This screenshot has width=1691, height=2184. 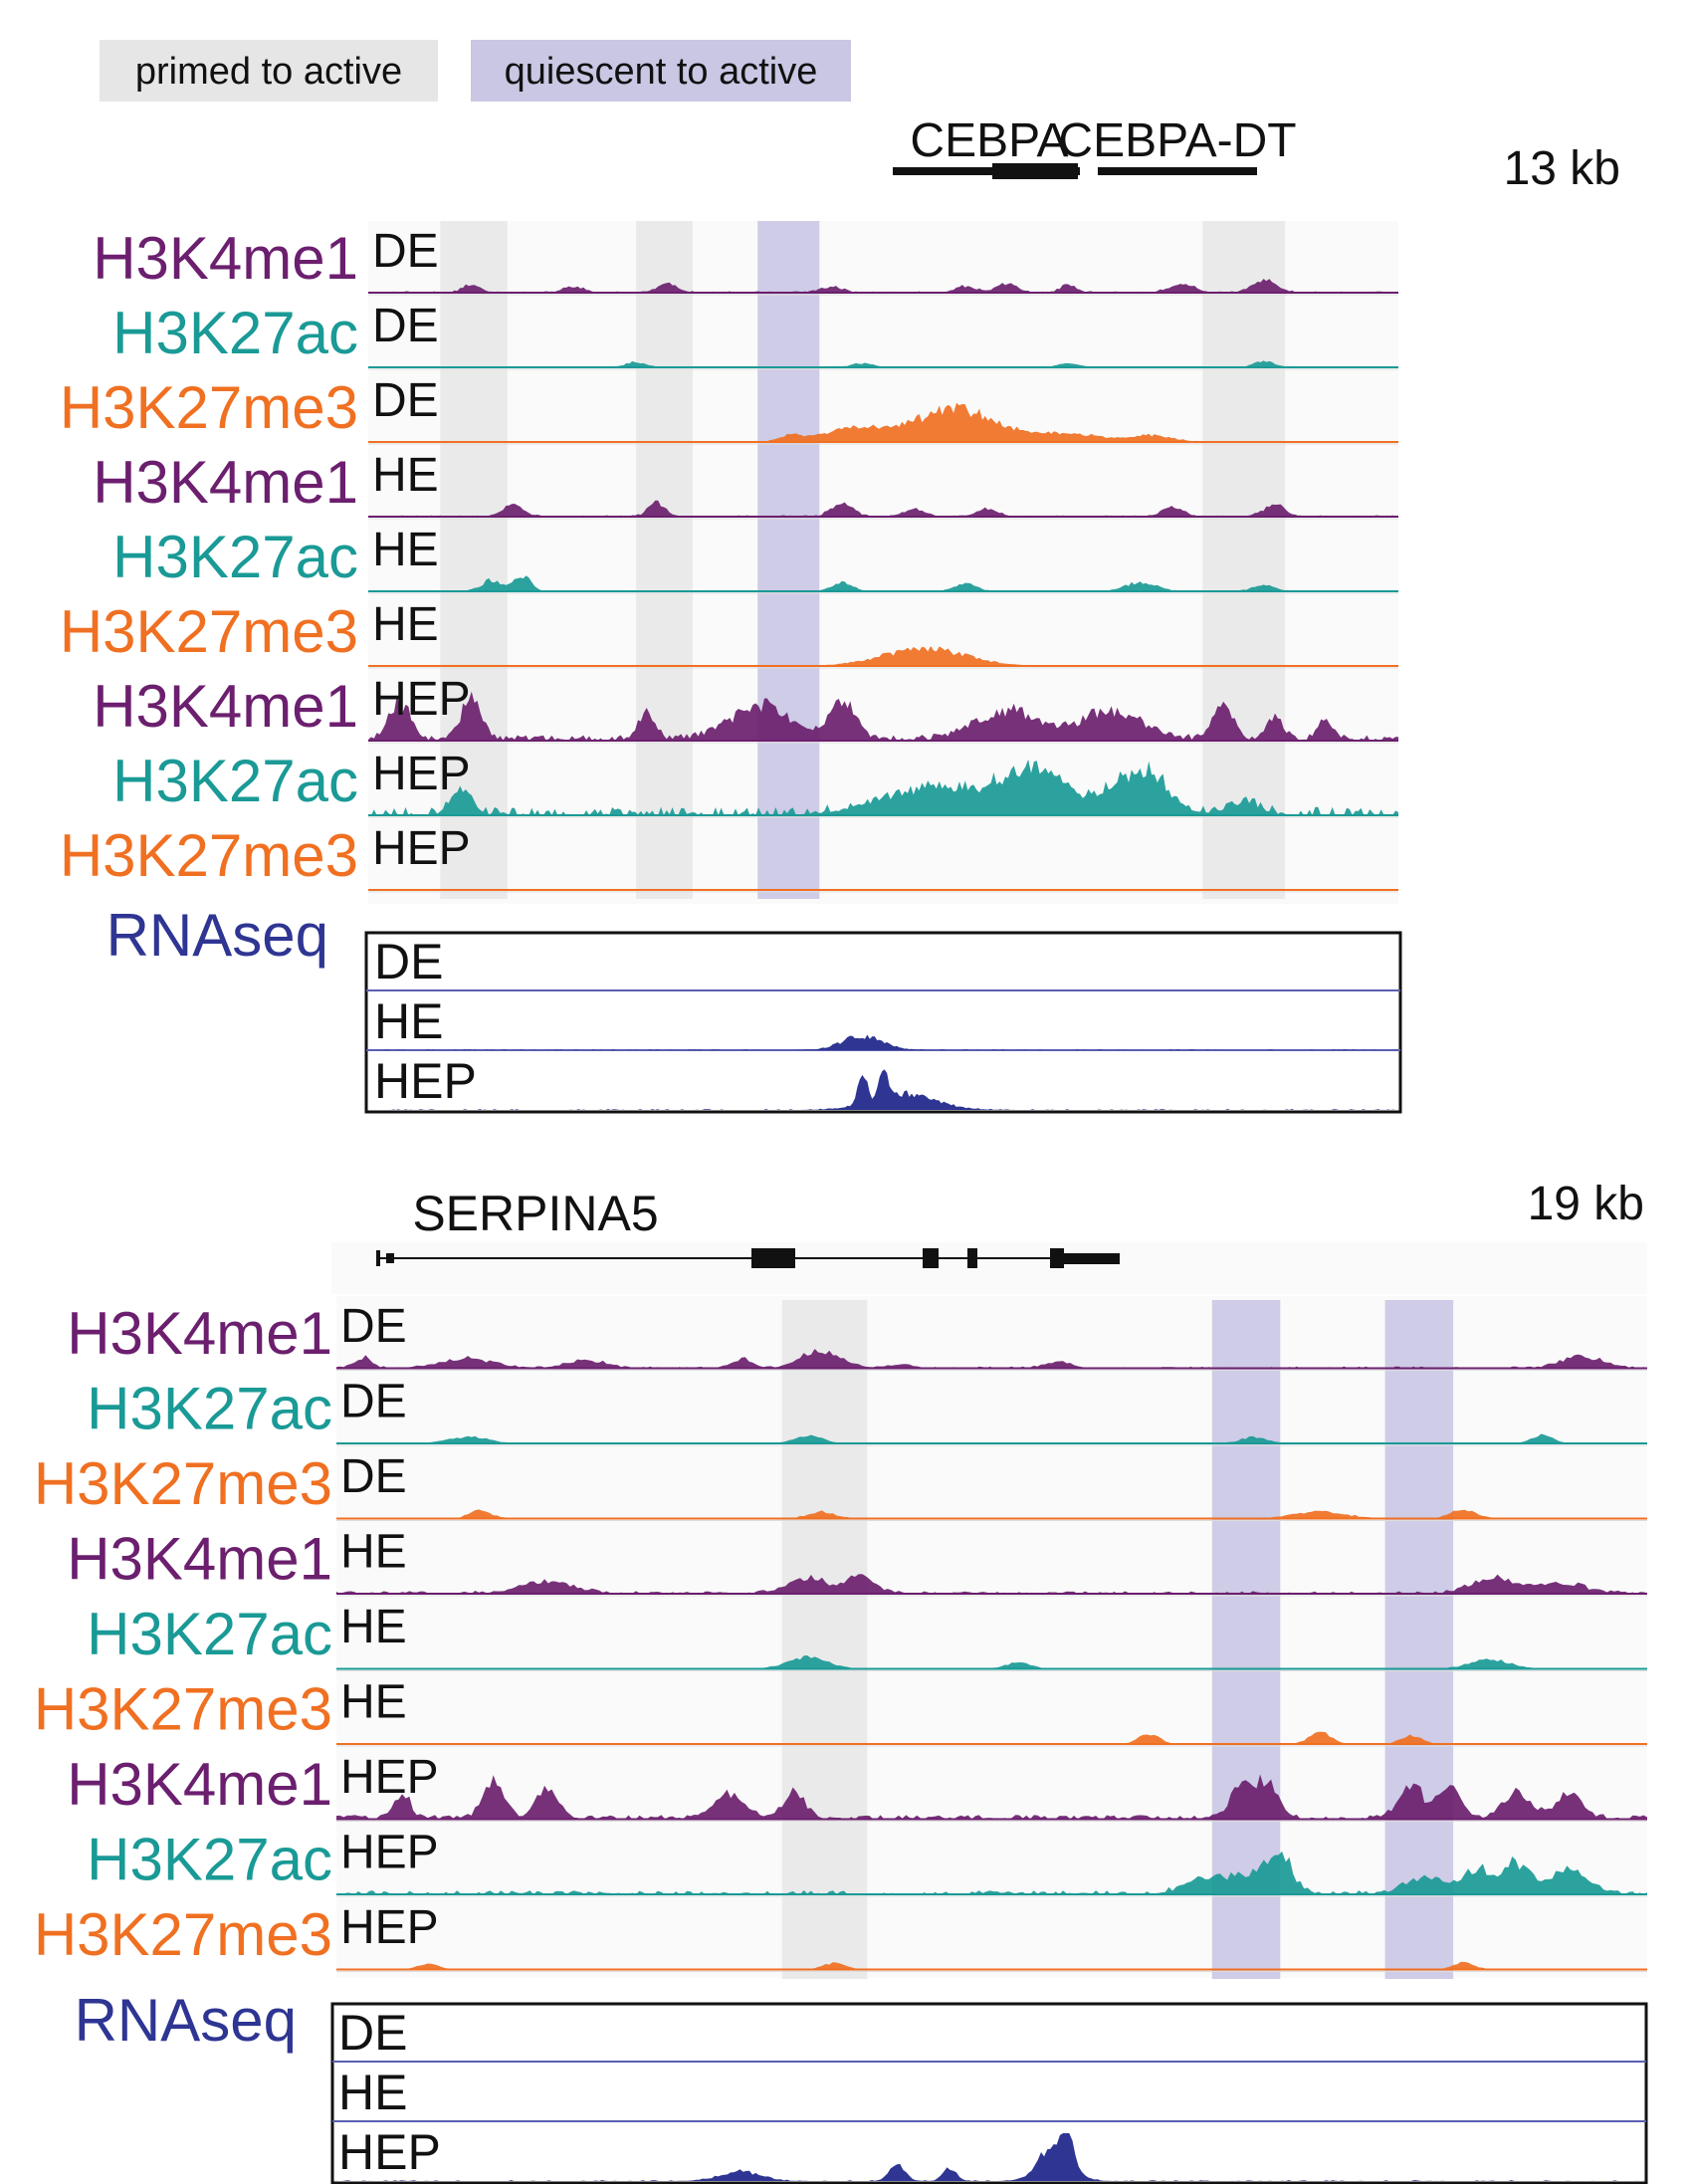 I want to click on gene-label-serpina5: SERPINA5, so click(x=535, y=1214).